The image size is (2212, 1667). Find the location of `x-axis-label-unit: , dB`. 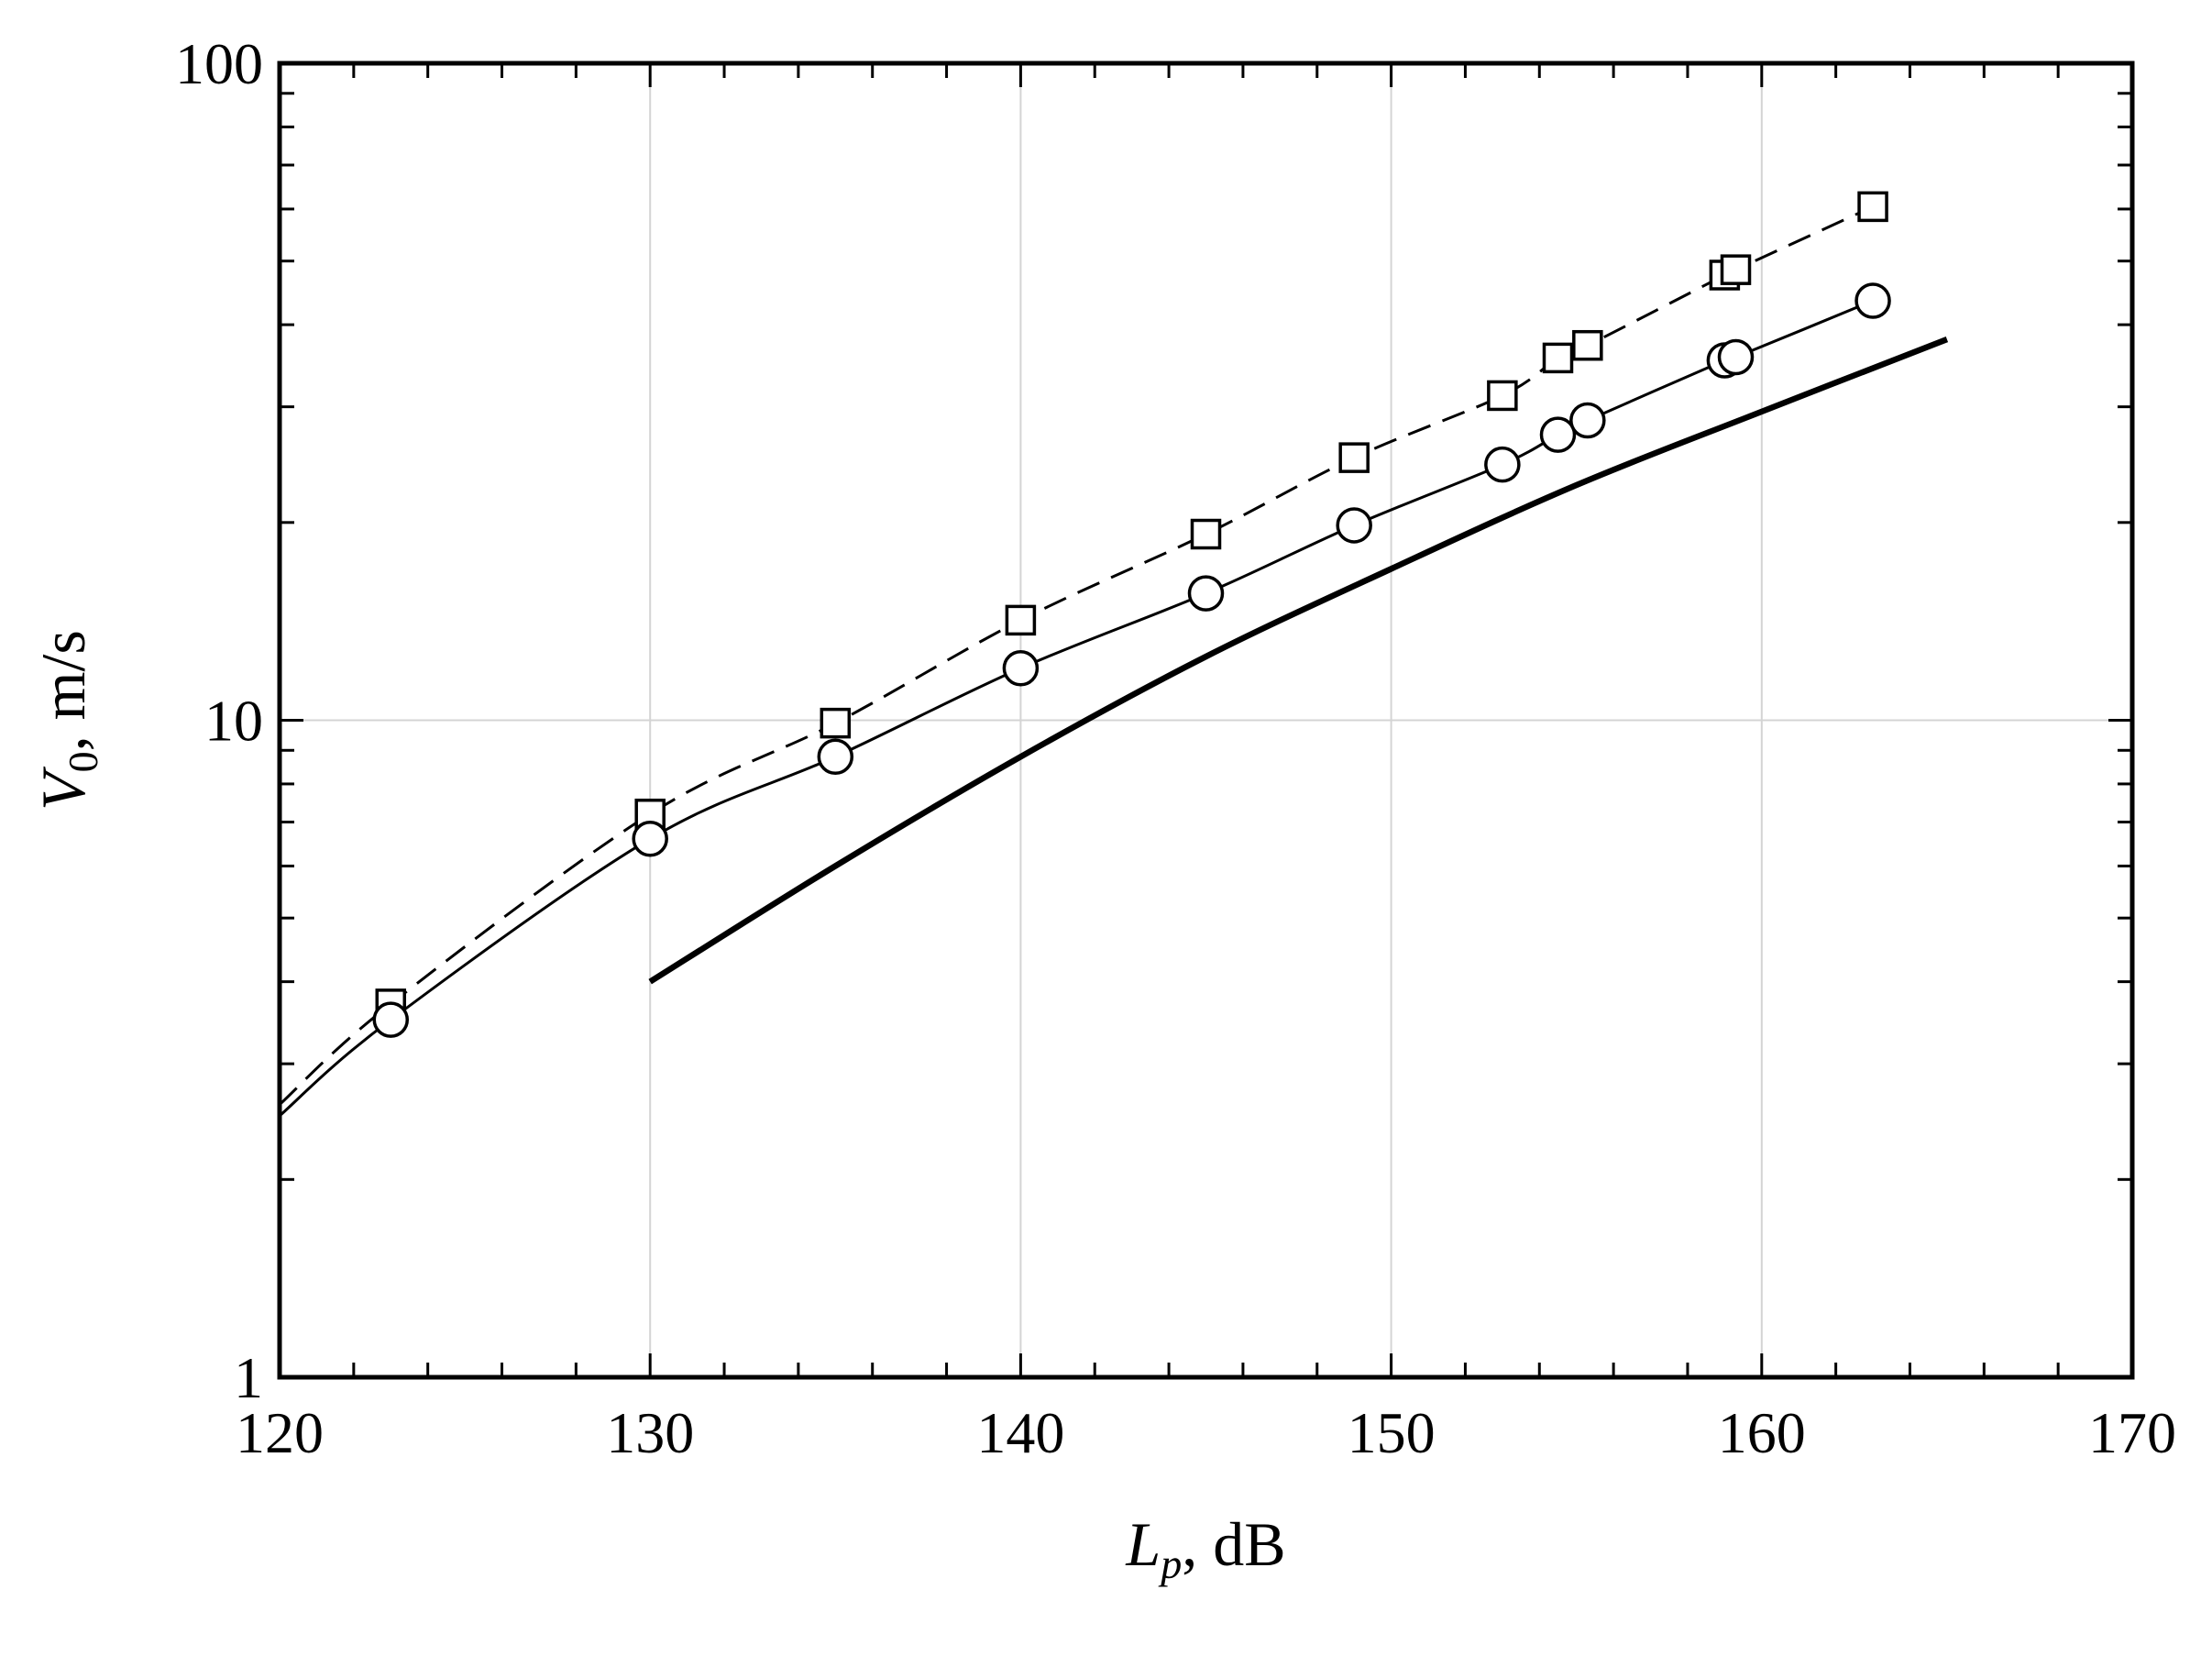

x-axis-label-unit: , dB is located at coordinates (1233, 1544).